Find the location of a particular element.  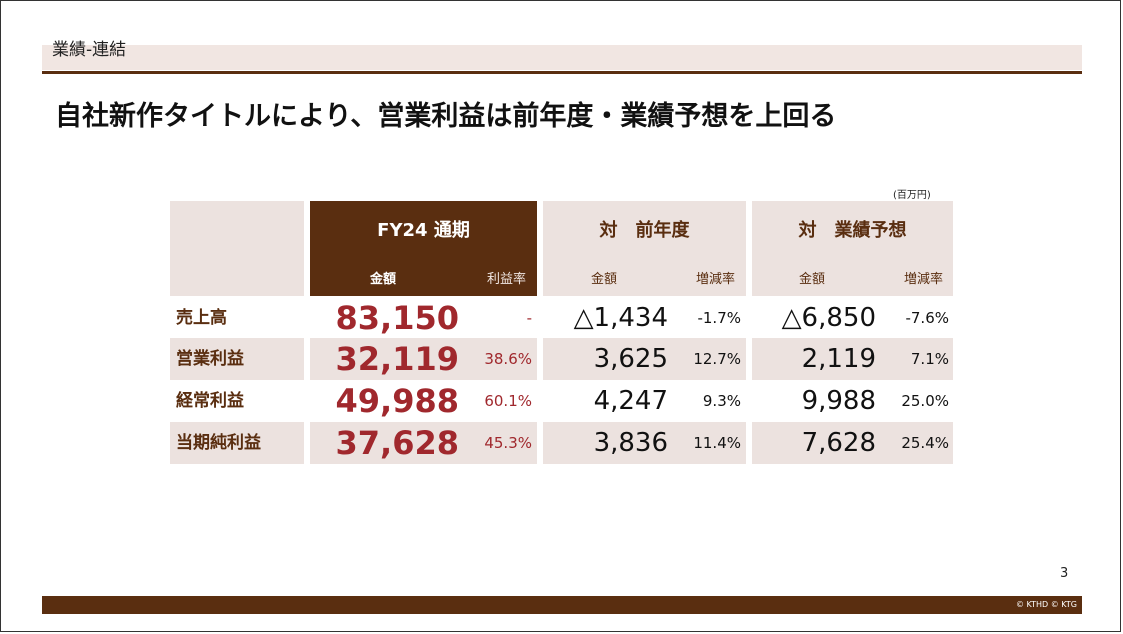

section-label: 業績-連結 is located at coordinates (89, 50).